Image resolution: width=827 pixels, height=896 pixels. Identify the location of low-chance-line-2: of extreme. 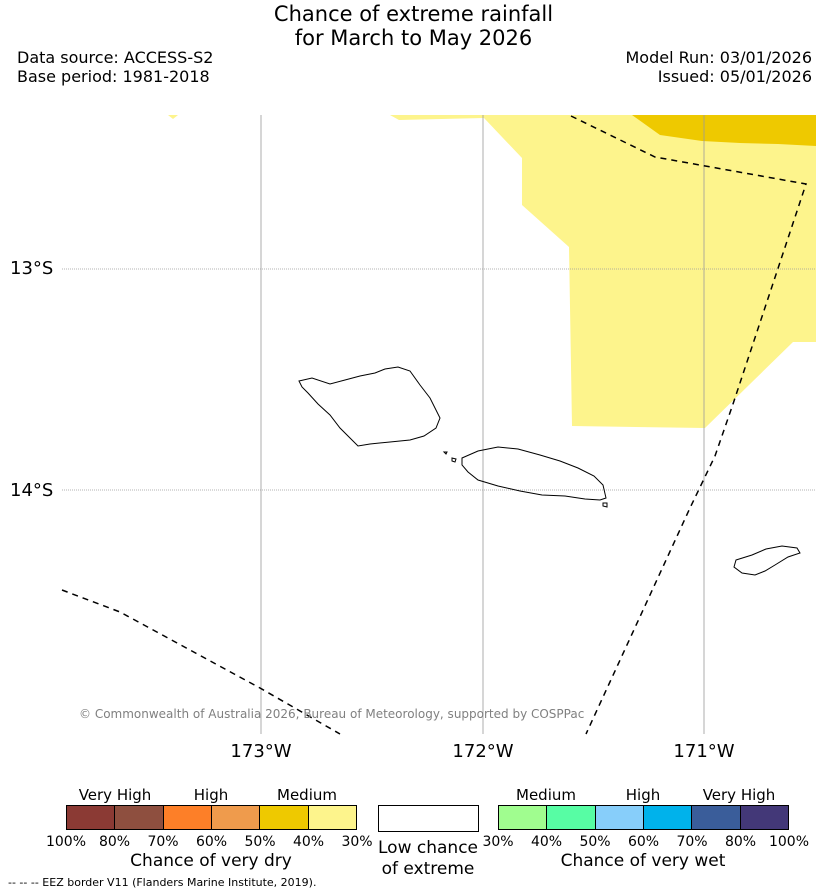
(428, 869).